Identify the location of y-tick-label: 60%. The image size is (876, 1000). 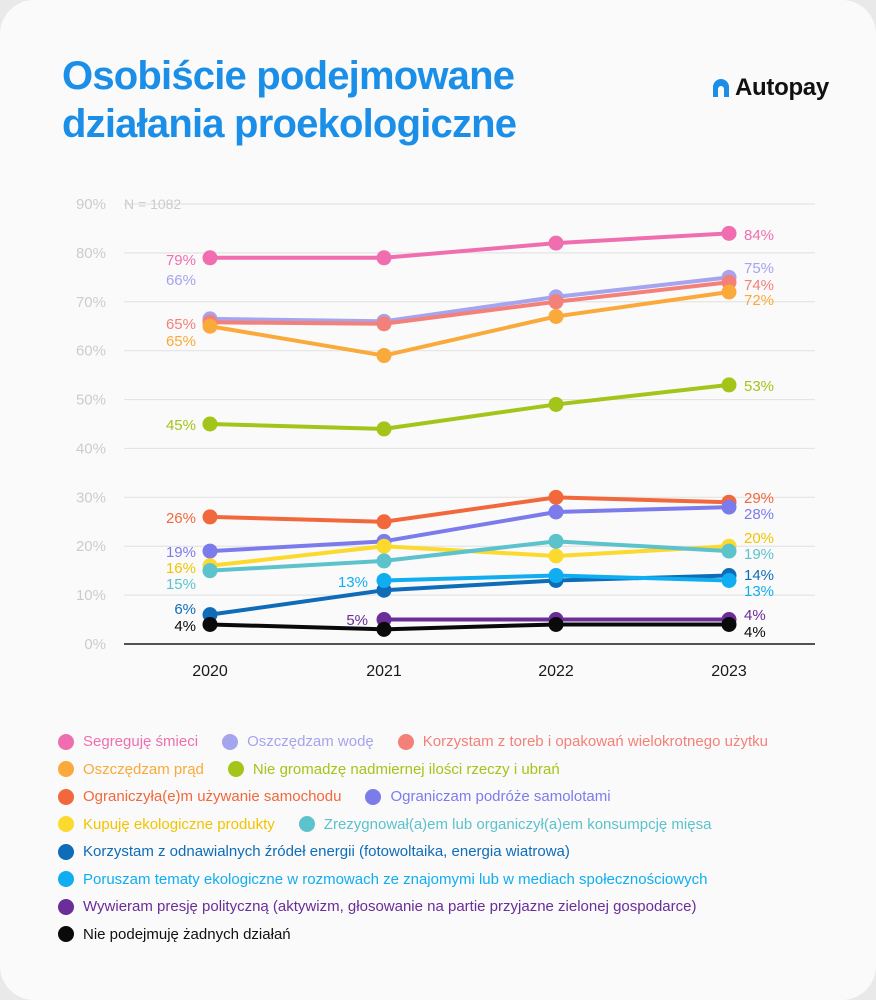
(91, 351).